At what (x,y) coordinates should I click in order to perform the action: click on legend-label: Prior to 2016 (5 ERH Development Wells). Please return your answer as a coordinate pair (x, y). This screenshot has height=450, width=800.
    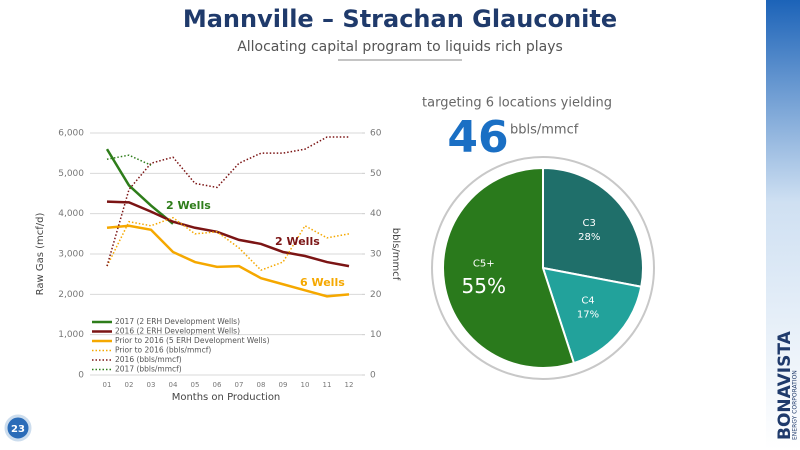
    Looking at the image, I should click on (192, 340).